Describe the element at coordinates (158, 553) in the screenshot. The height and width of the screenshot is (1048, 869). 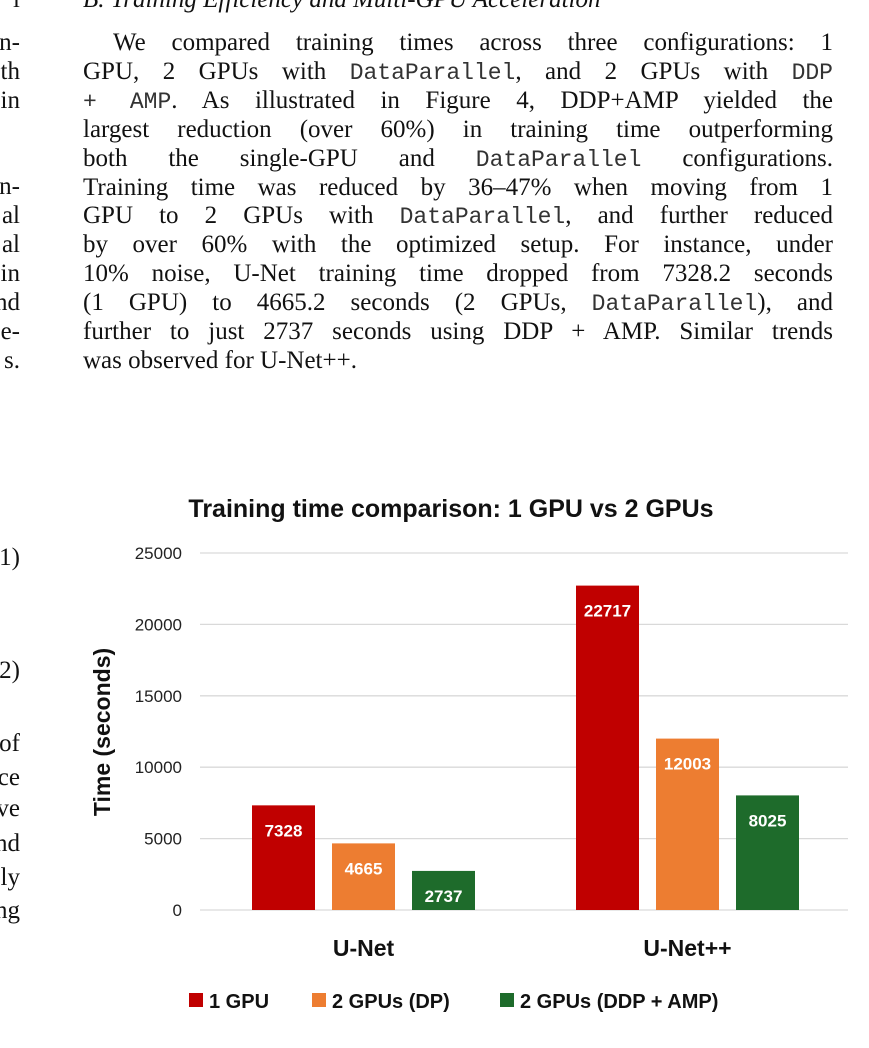
I see `y-tick-label: 25000` at that location.